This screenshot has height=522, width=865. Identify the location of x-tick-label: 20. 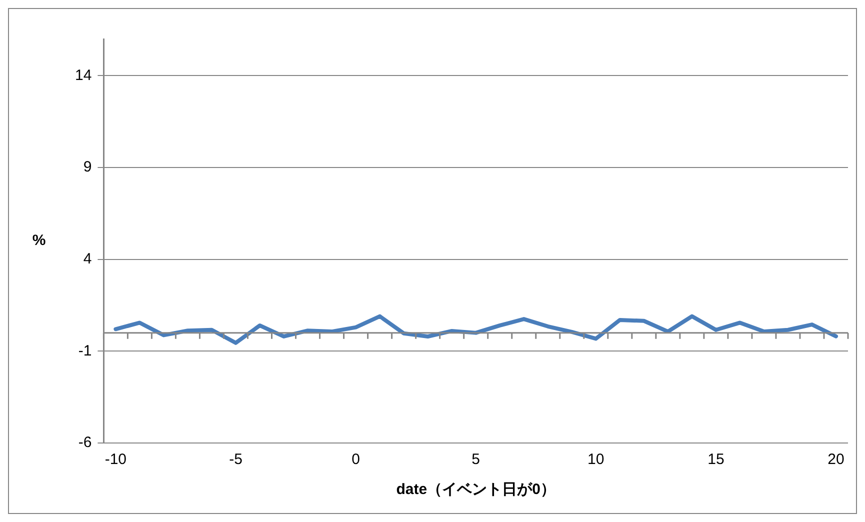
(836, 459).